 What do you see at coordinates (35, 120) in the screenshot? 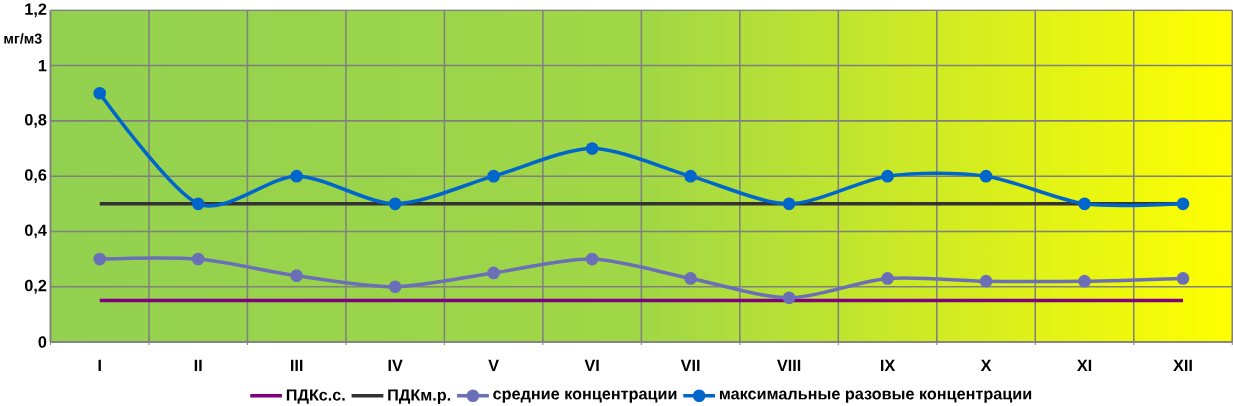
I see `y-tick-label: 0,8` at bounding box center [35, 120].